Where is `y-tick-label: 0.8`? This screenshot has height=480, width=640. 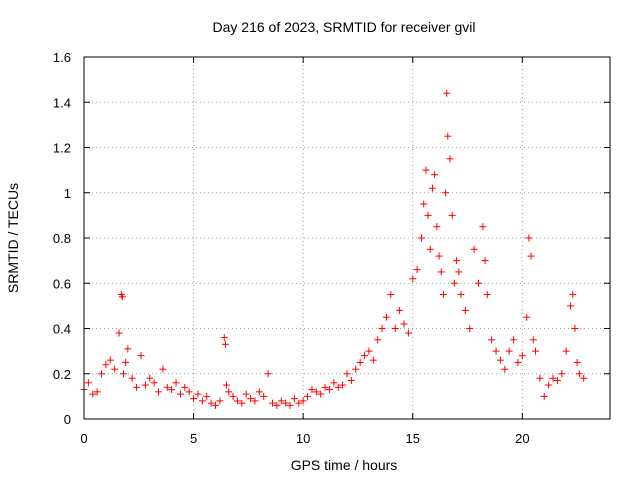 y-tick-label: 0.8 is located at coordinates (62, 238).